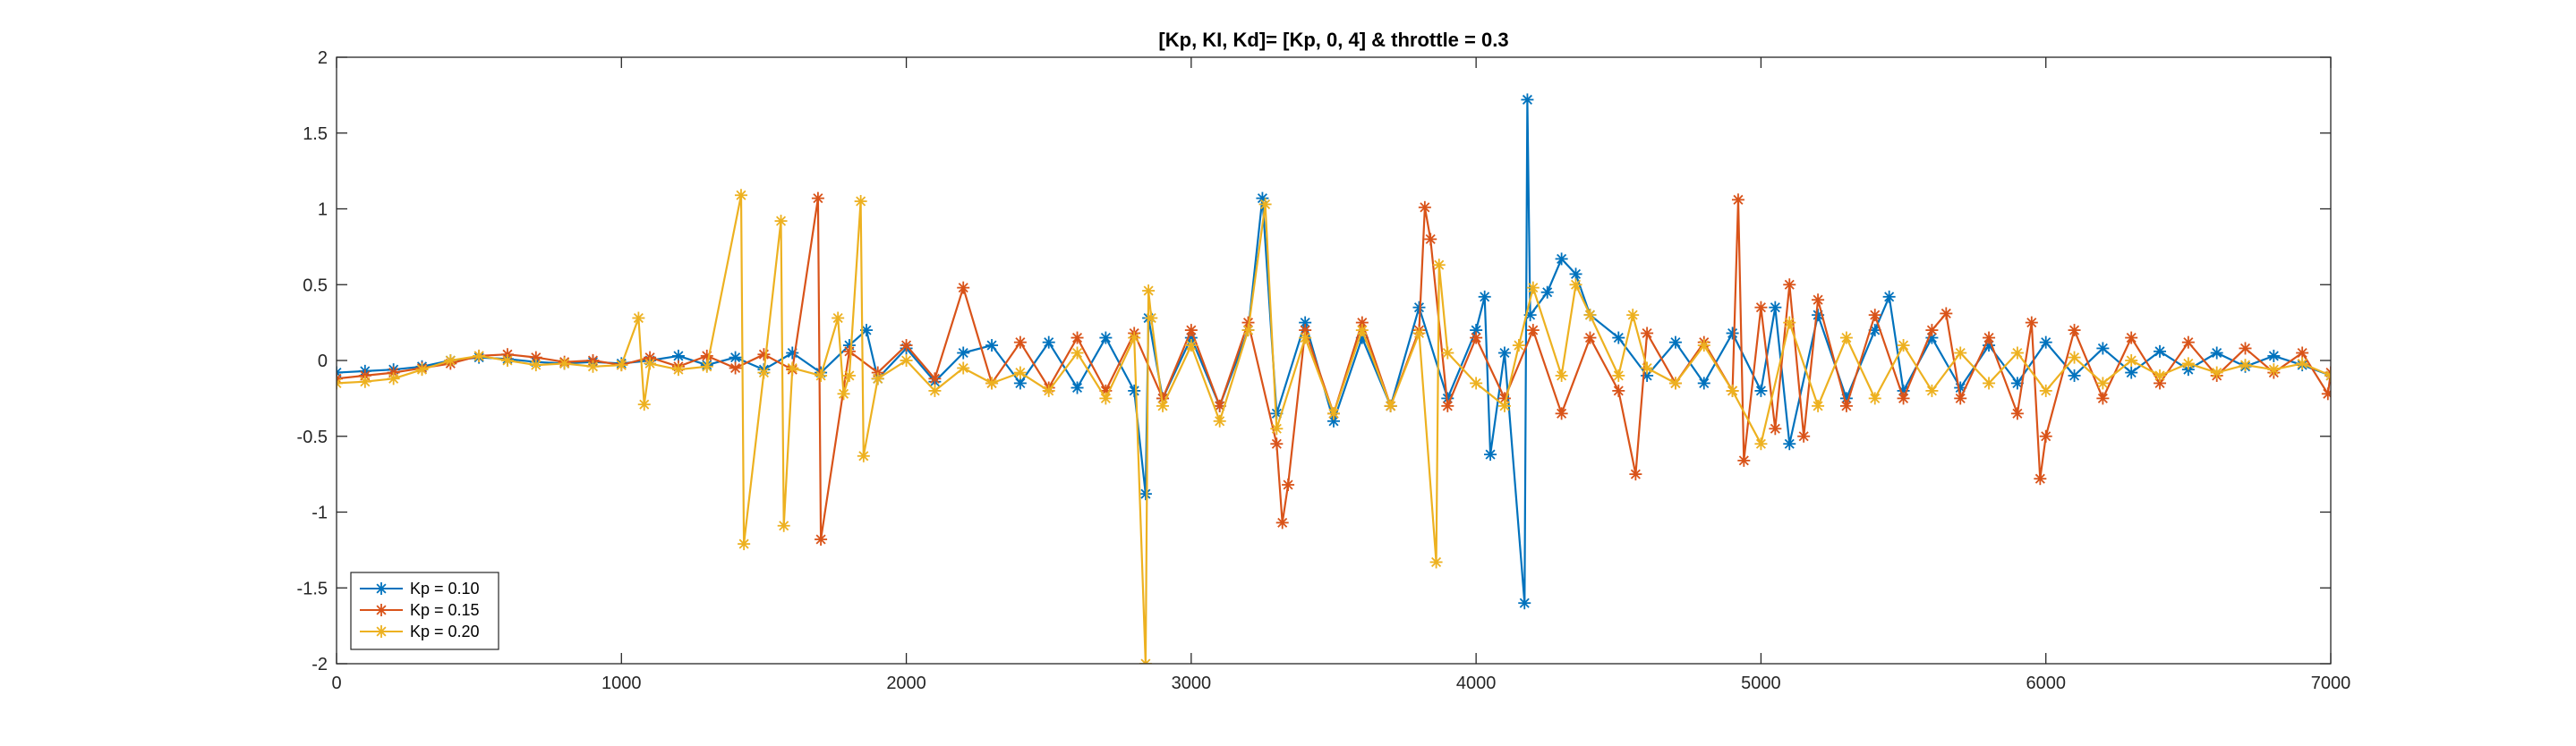 Image resolution: width=2576 pixels, height=746 pixels. What do you see at coordinates (323, 210) in the screenshot?
I see `y-tick-label: 1` at bounding box center [323, 210].